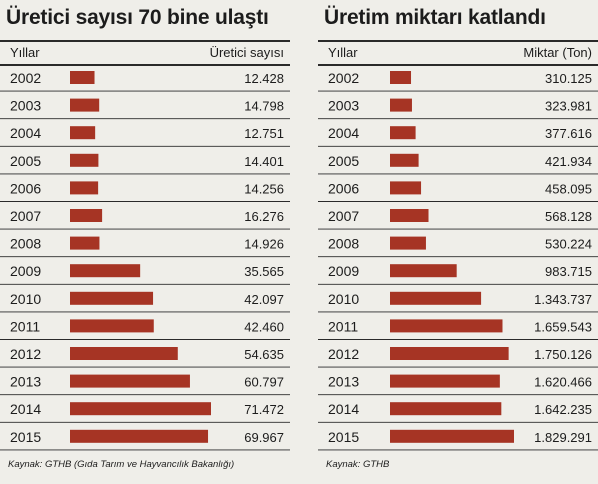  Describe the element at coordinates (563, 409) in the screenshot. I see `value-label: 1.642.235` at that location.